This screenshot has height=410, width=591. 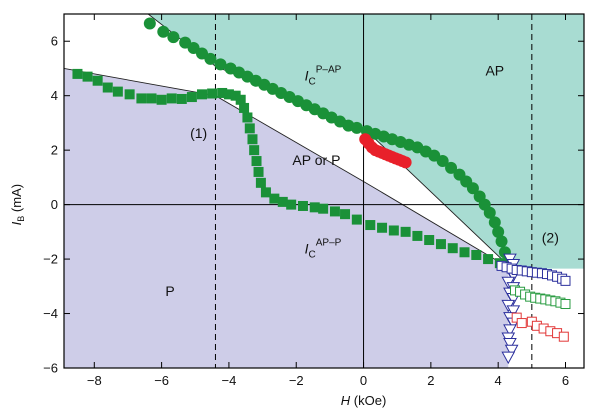 What do you see at coordinates (565, 380) in the screenshot?
I see `x-tick-label: 6` at bounding box center [565, 380].